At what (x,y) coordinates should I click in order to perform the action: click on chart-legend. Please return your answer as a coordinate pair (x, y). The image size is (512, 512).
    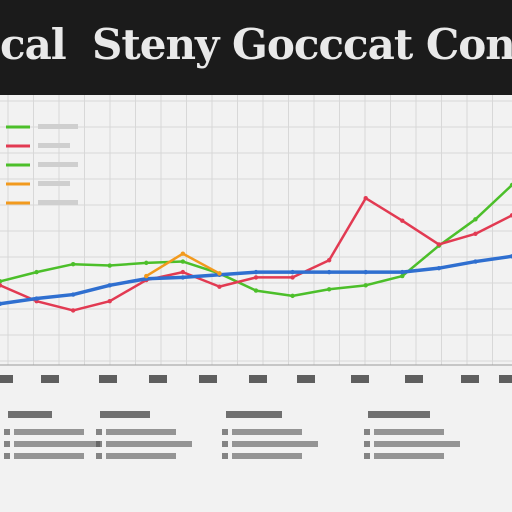
    Looking at the image, I should click on (42, 164).